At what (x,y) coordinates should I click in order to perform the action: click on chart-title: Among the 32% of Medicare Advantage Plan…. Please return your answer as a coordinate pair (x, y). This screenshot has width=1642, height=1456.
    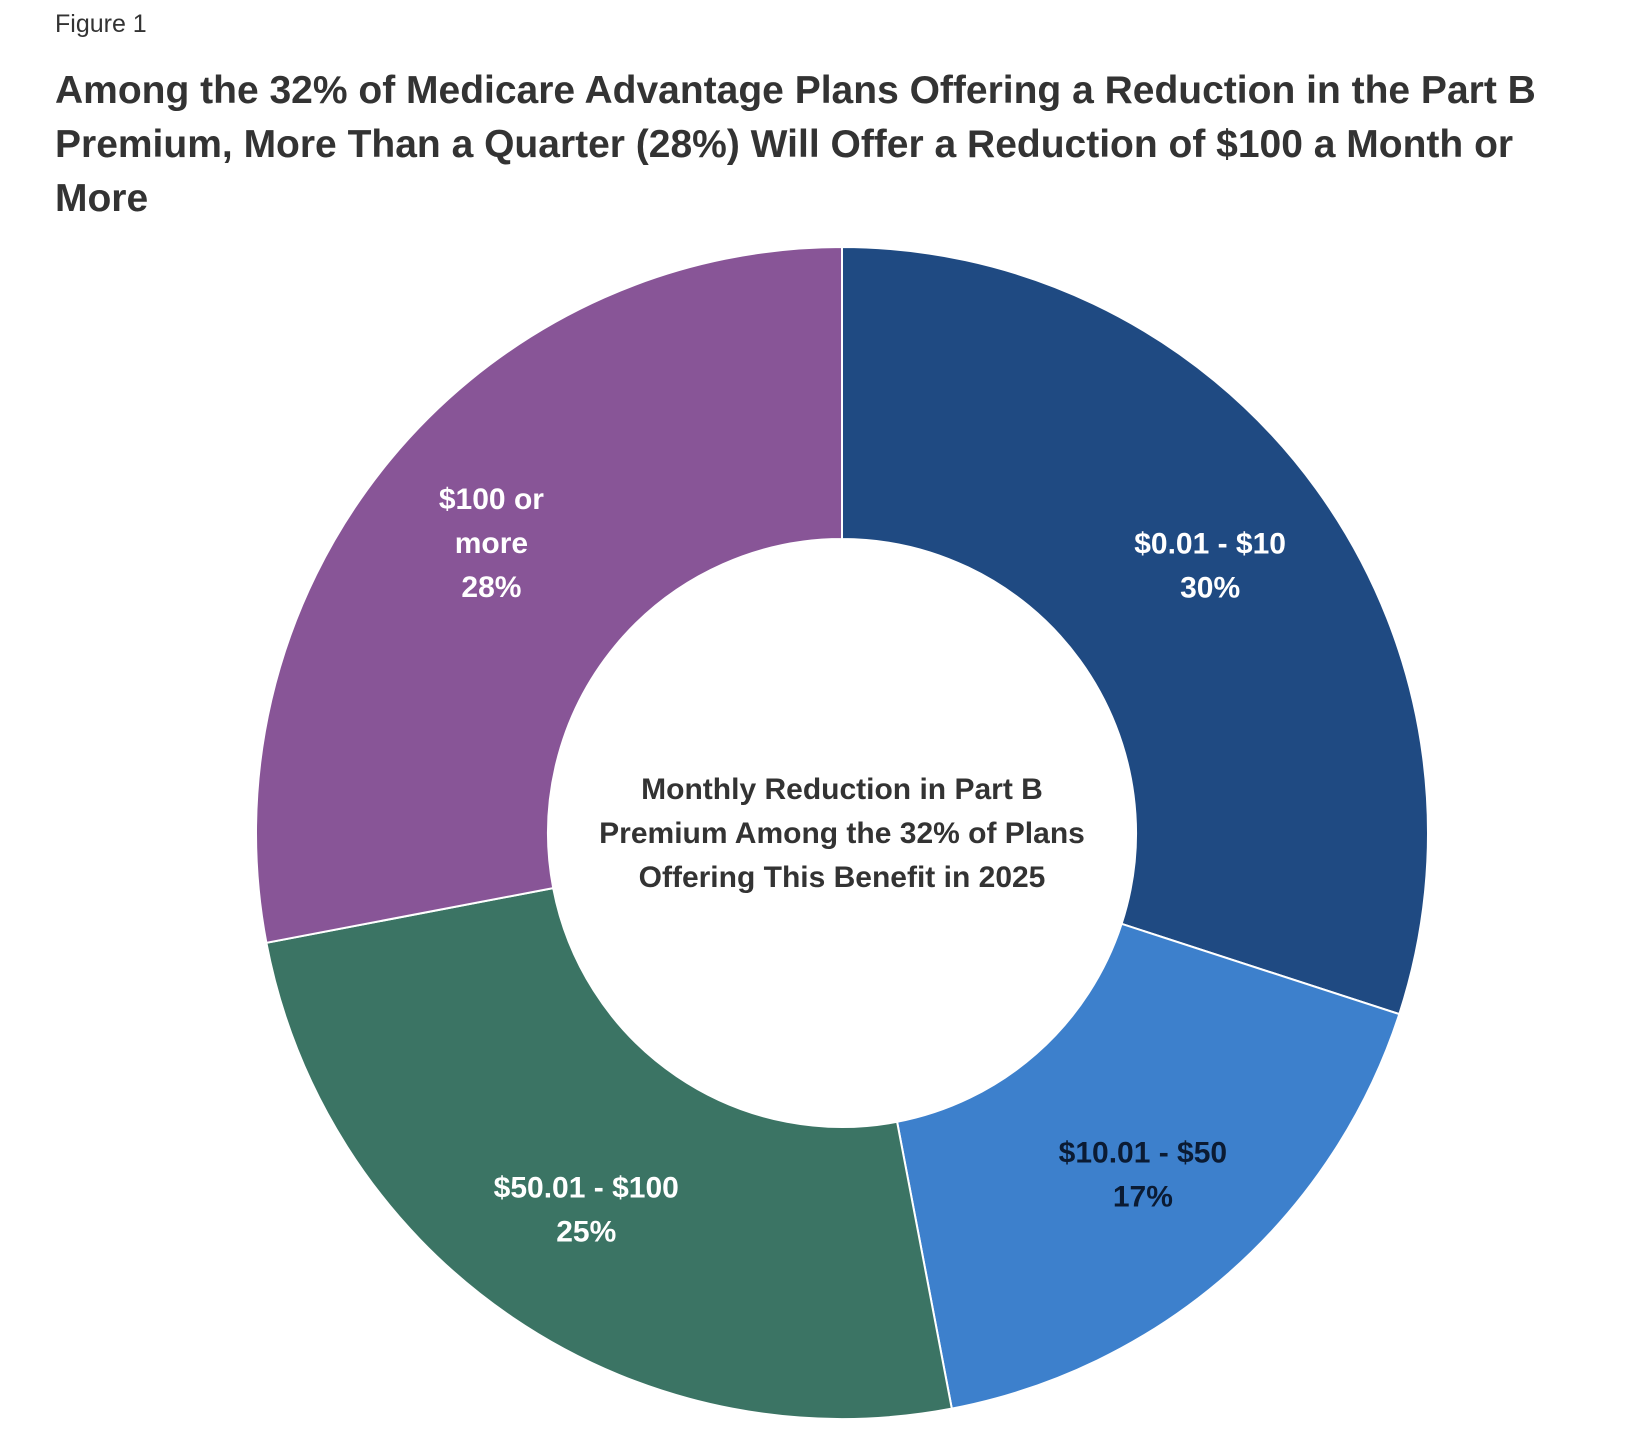
    Looking at the image, I should click on (795, 144).